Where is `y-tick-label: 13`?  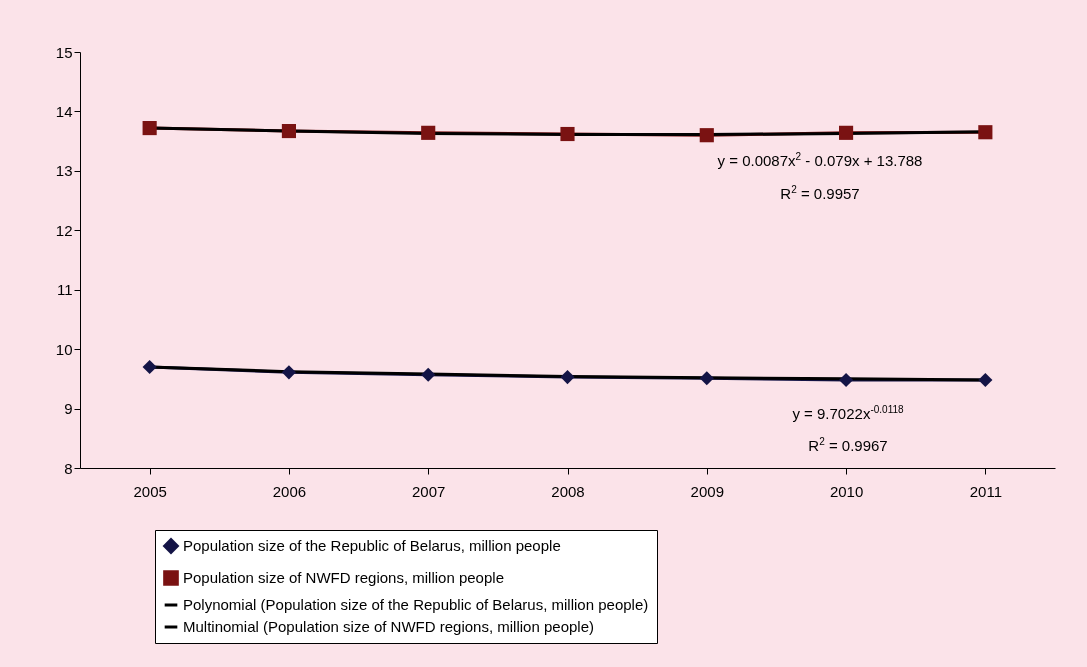
y-tick-label: 13 is located at coordinates (64, 171).